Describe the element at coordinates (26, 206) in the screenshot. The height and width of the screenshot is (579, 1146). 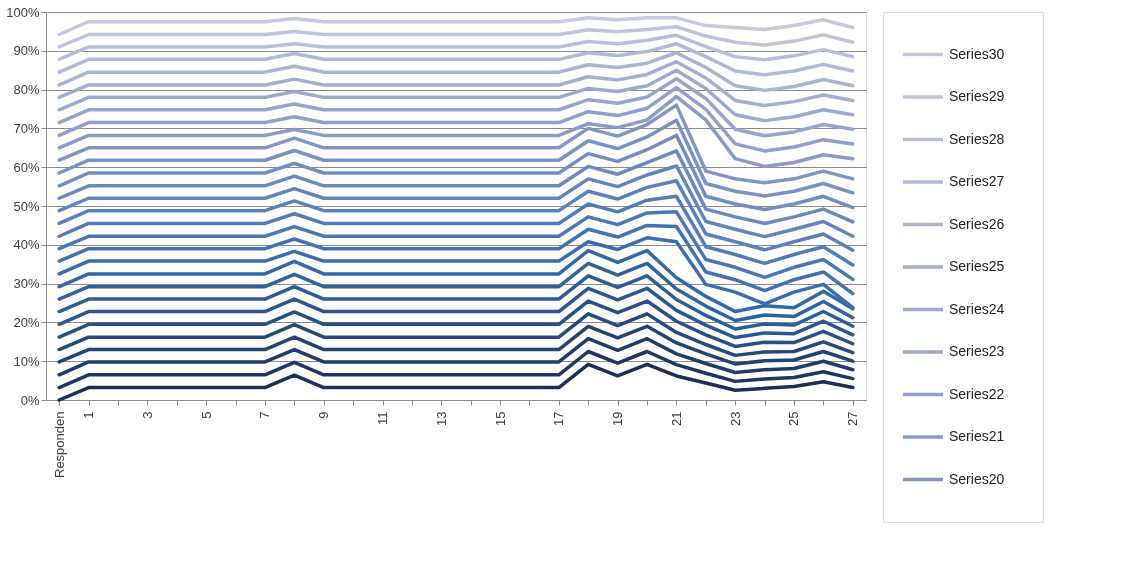
I see `y-tick-label: 50%` at that location.